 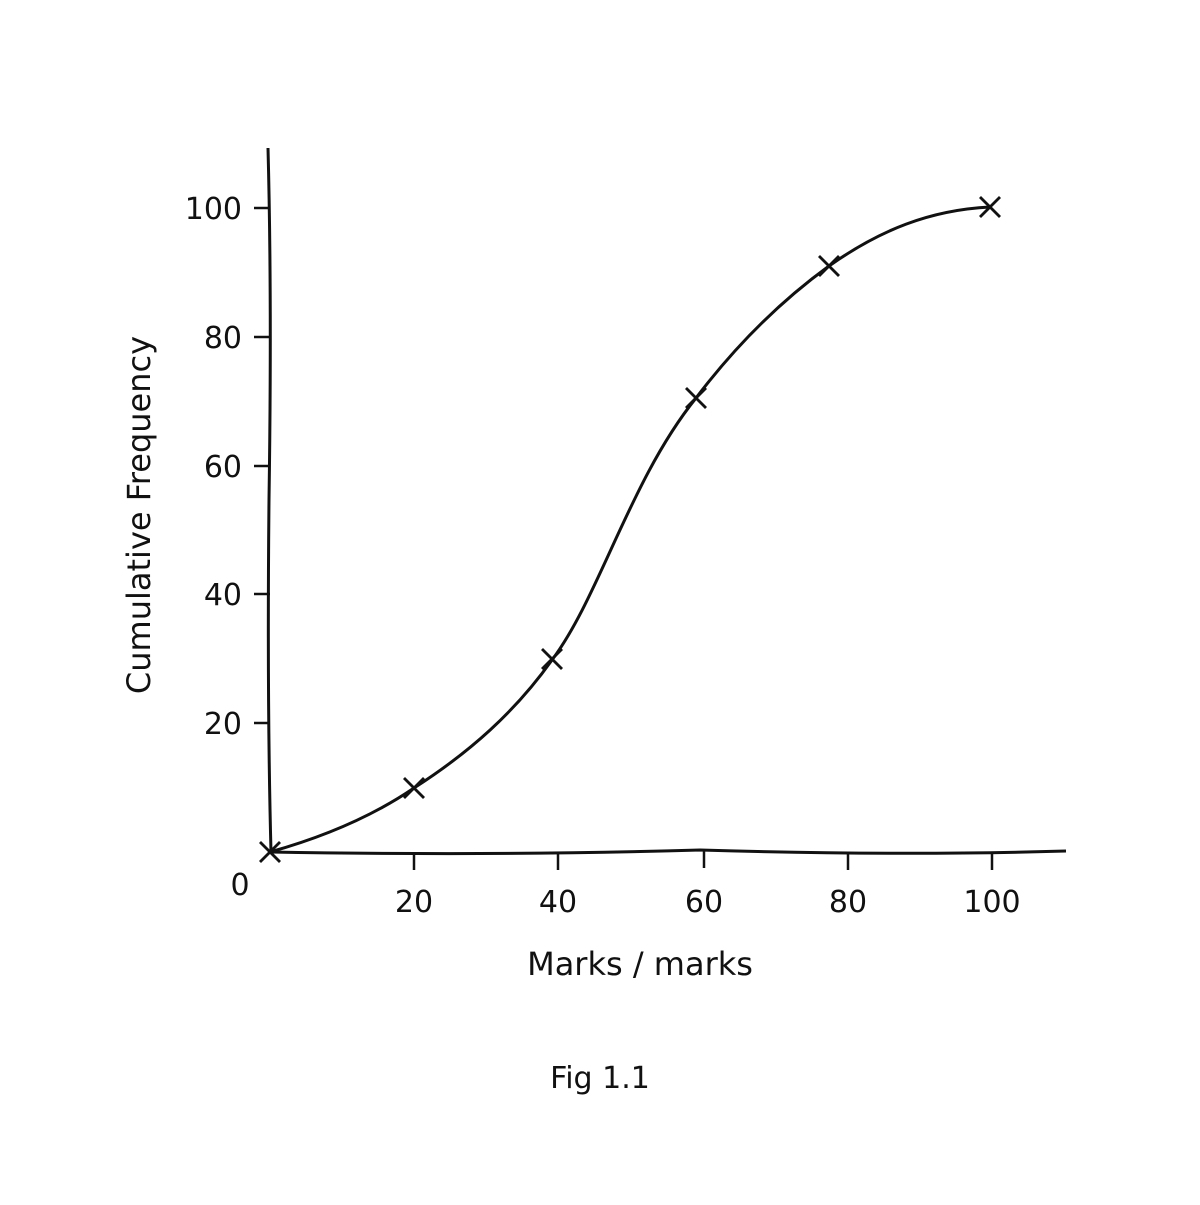 I want to click on y-axis-title: Cumulative Frequency, so click(x=139, y=515).